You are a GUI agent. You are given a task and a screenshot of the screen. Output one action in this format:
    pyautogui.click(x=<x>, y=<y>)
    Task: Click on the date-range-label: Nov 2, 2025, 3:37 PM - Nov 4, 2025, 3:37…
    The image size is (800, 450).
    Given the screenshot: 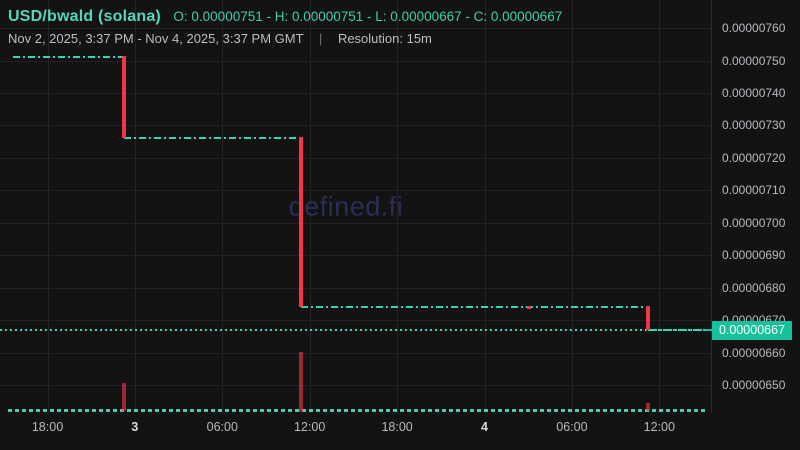 What is the action you would take?
    pyautogui.click(x=156, y=38)
    